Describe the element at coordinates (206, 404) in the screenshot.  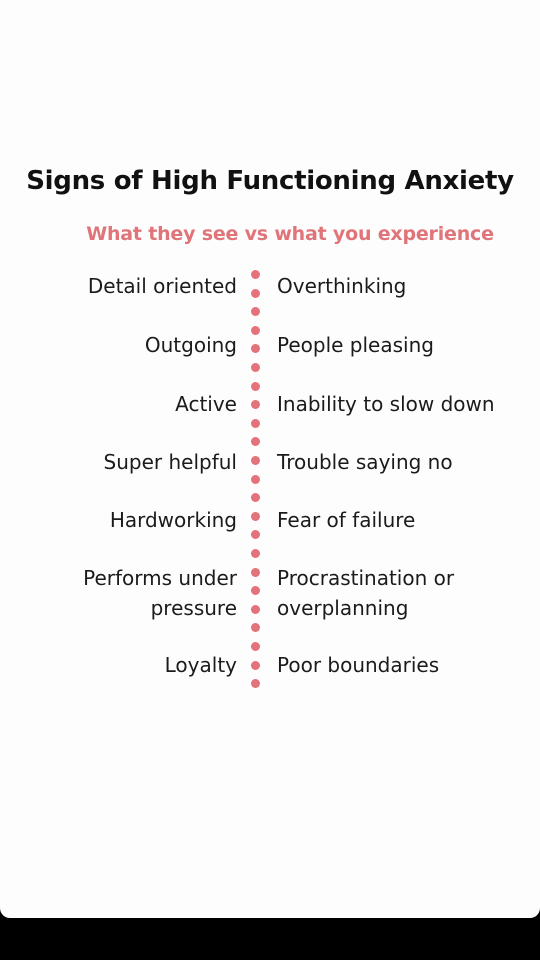
I see `seen-item: Active` at that location.